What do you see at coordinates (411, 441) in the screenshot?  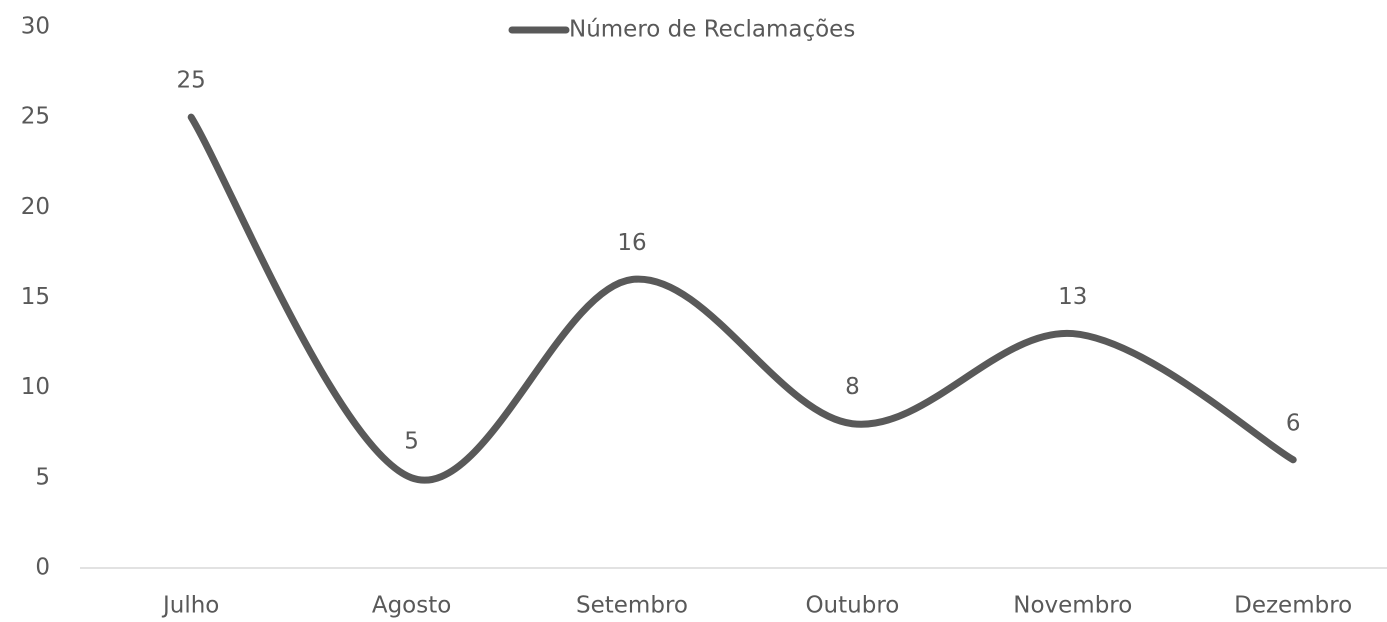 I see `data-label: 5` at bounding box center [411, 441].